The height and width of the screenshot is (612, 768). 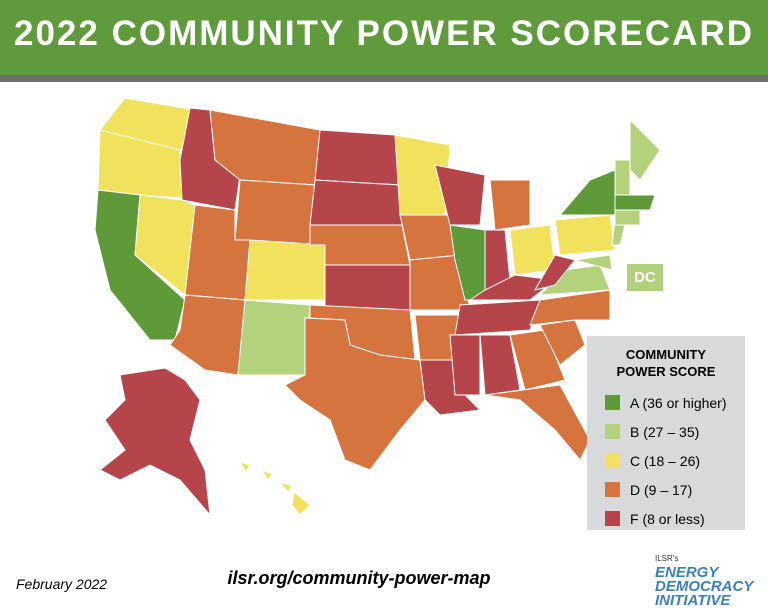 What do you see at coordinates (661, 489) in the screenshot?
I see `legend-label: D (9 – 17)` at bounding box center [661, 489].